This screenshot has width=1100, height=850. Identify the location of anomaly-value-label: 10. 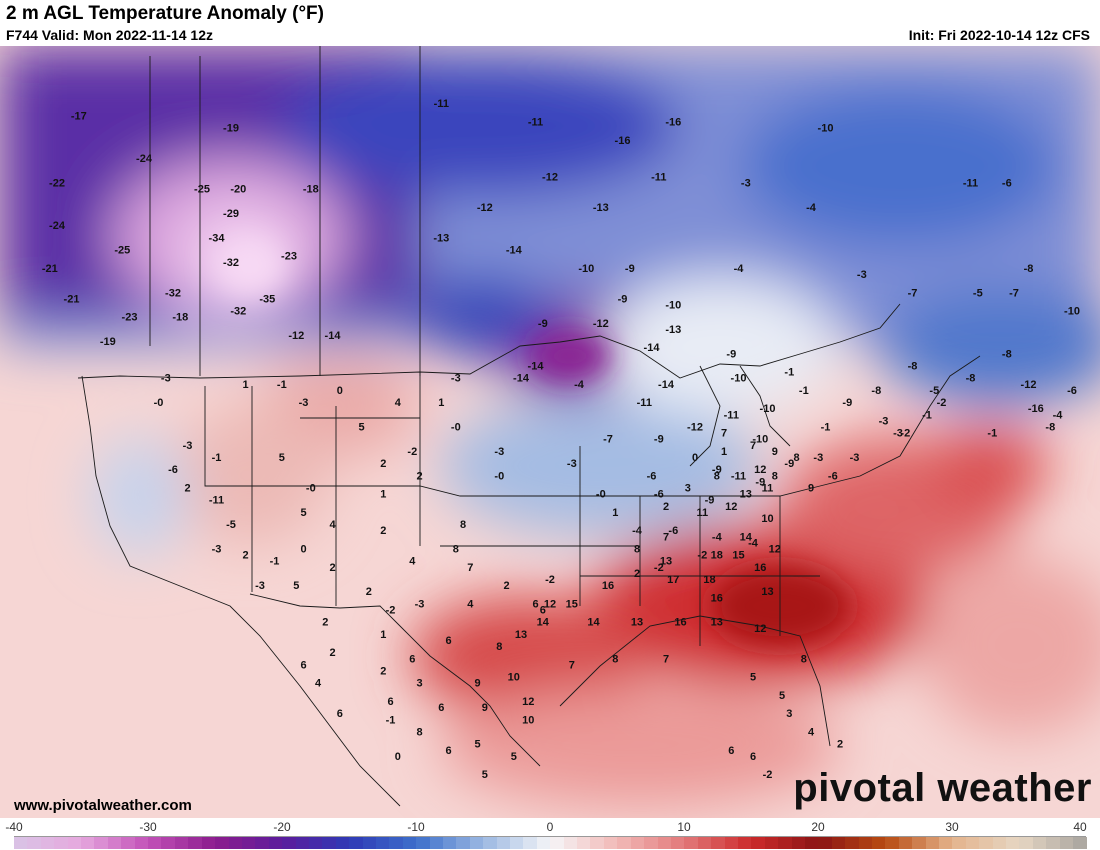
(767, 519).